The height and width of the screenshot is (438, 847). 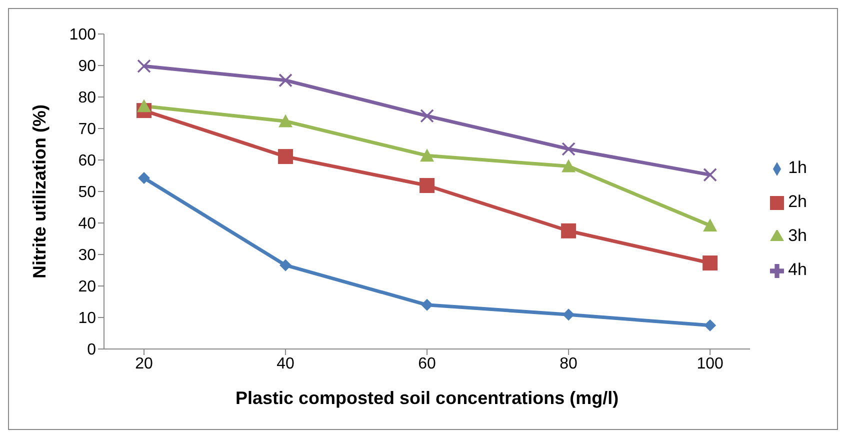 I want to click on x-tick-label: 80, so click(x=569, y=363).